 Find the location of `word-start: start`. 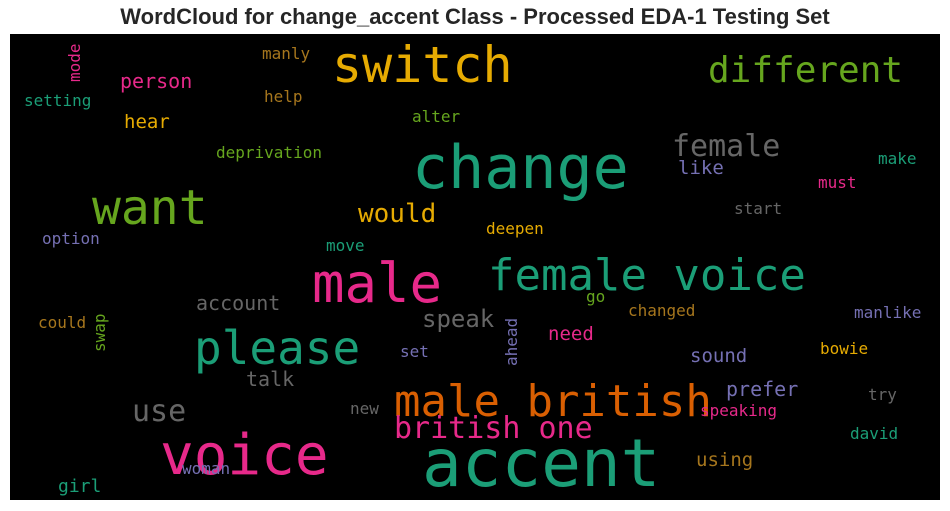

word-start: start is located at coordinates (758, 208).